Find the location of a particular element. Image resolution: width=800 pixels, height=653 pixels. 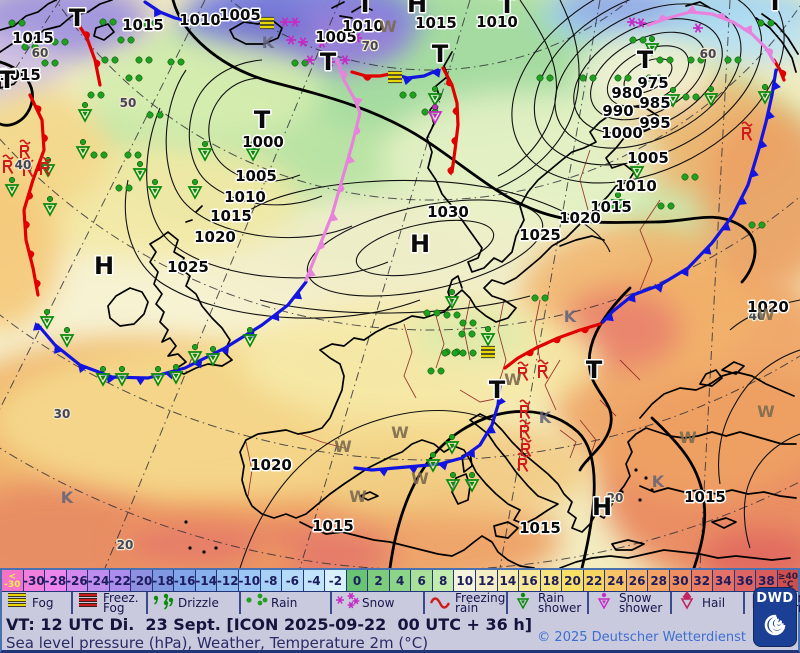

legend-label: Freez. Fog is located at coordinates (121, 603).